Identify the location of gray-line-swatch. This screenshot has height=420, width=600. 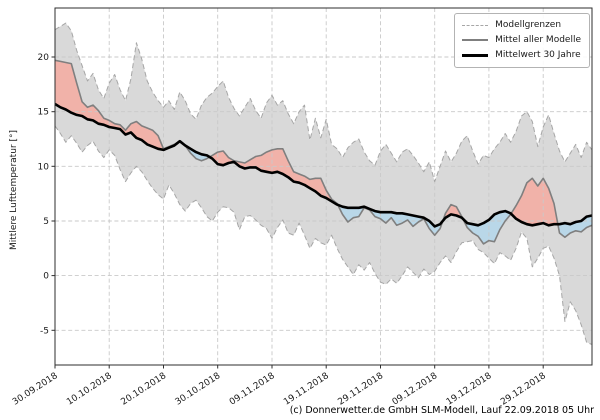
(475, 40).